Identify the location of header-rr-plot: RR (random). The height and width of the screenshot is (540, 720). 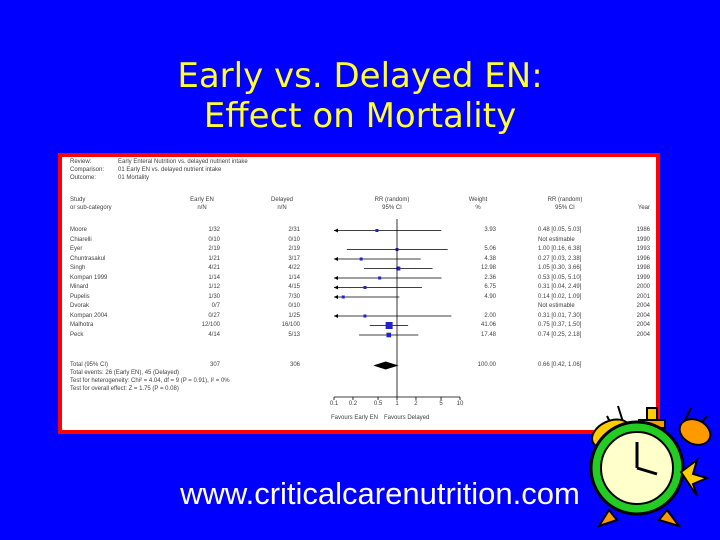
(392, 200).